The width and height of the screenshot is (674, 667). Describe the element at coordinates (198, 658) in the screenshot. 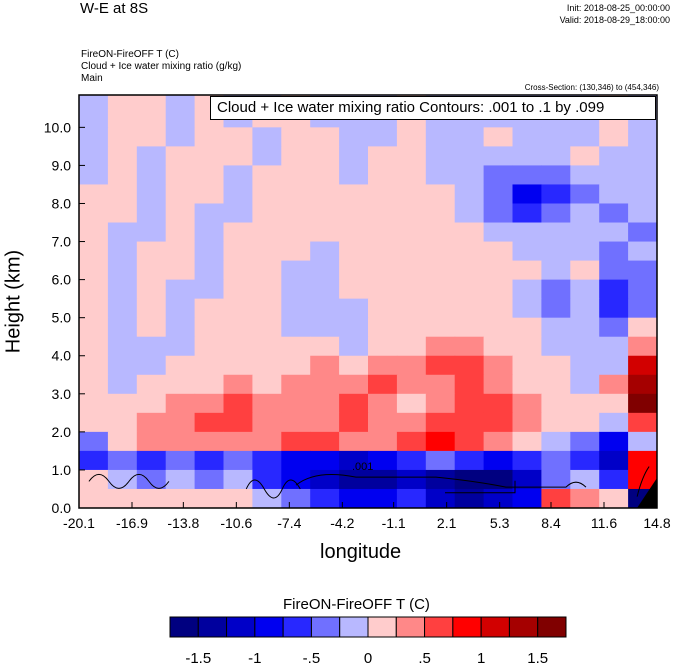

I see `colorbar-label: -1.5` at that location.